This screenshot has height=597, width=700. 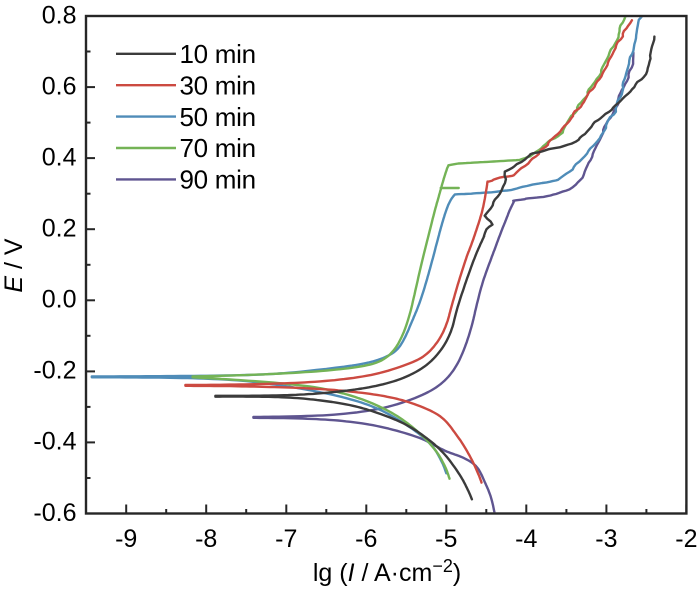 I want to click on svg-text: -6, so click(x=366, y=539).